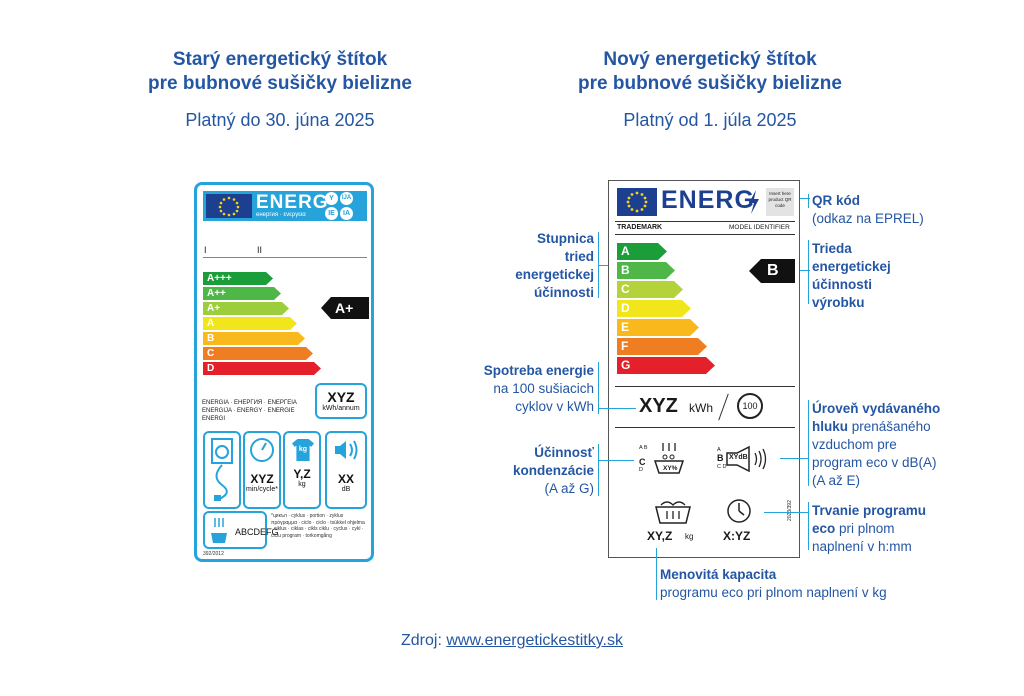 Image resolution: width=1024 pixels, height=696 pixels. What do you see at coordinates (303, 450) in the screenshot?
I see `tshirt-icon: kg` at bounding box center [303, 450].